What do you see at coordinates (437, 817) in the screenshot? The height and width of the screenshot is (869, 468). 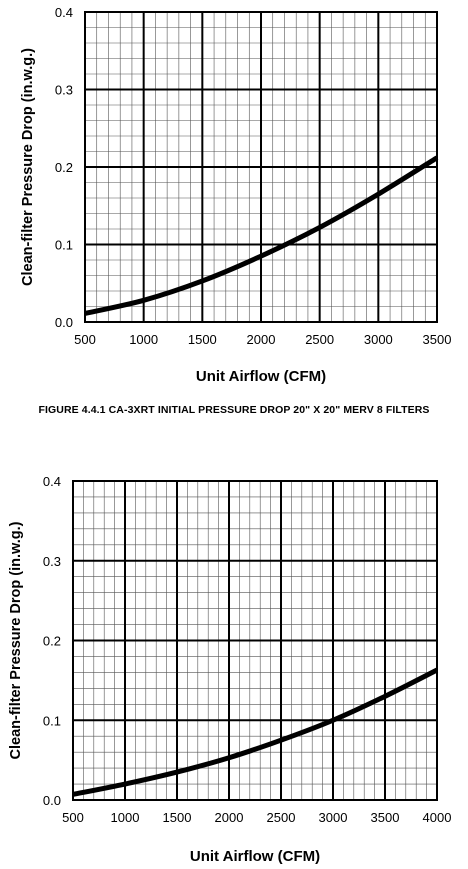 I see `x-tick-label: 4000` at bounding box center [437, 817].